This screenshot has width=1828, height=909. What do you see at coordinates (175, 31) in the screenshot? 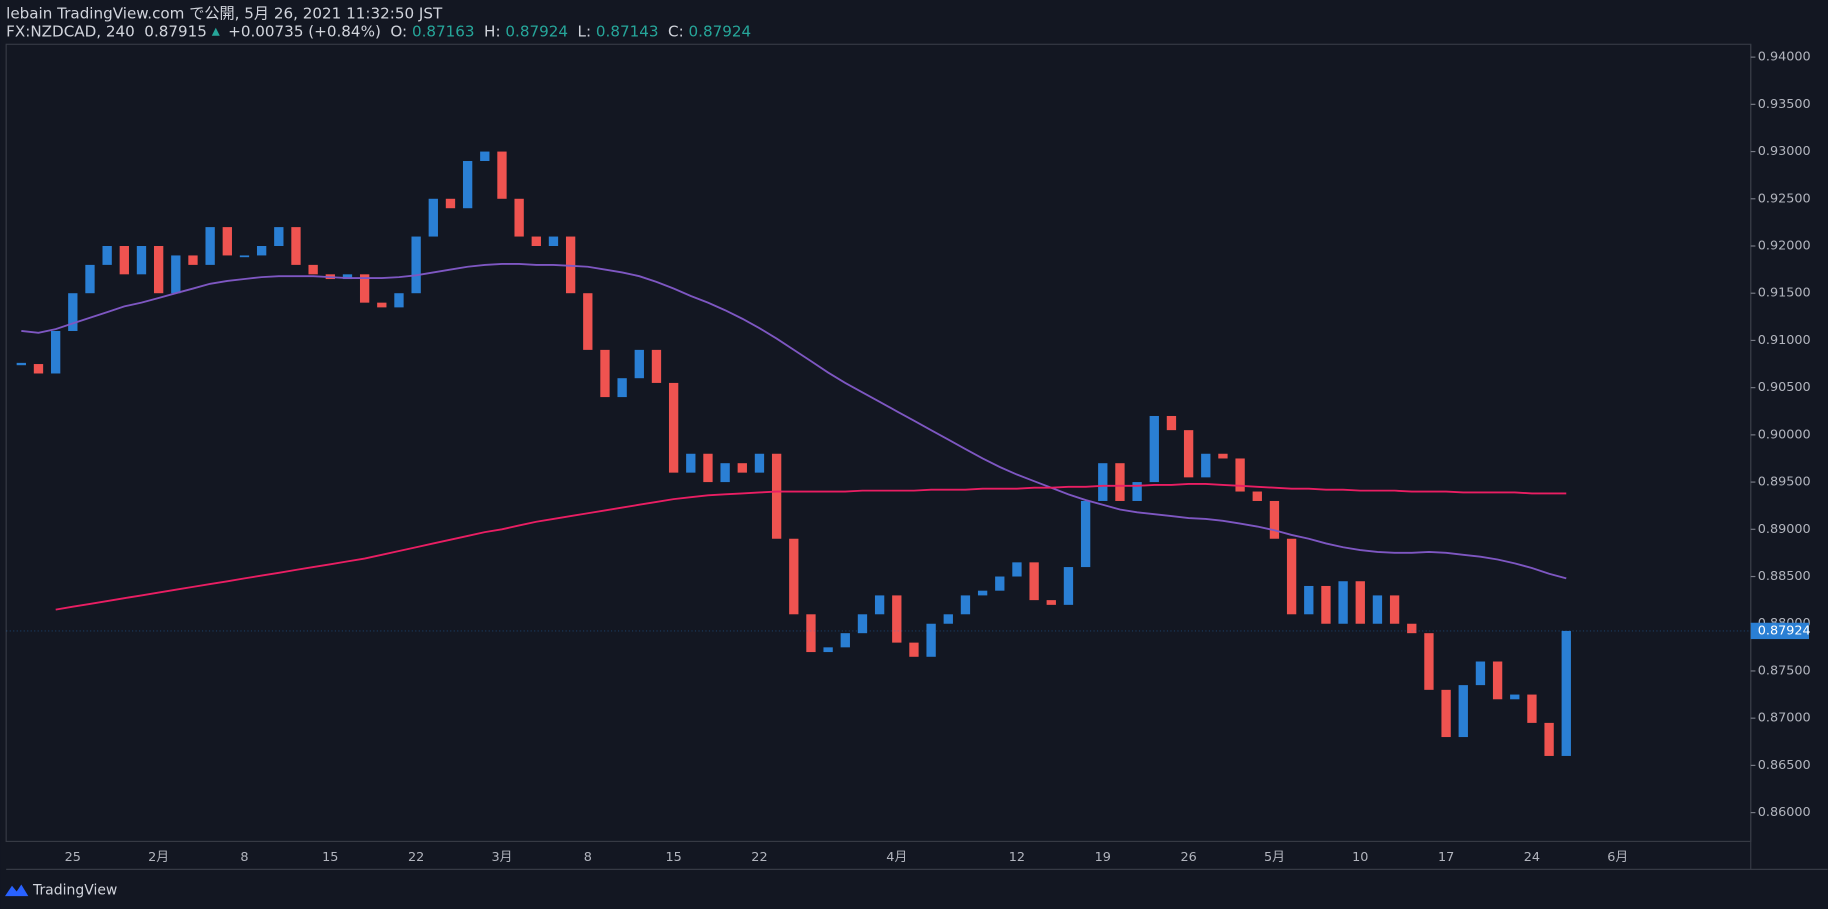
I see `price: 0.87915` at bounding box center [175, 31].